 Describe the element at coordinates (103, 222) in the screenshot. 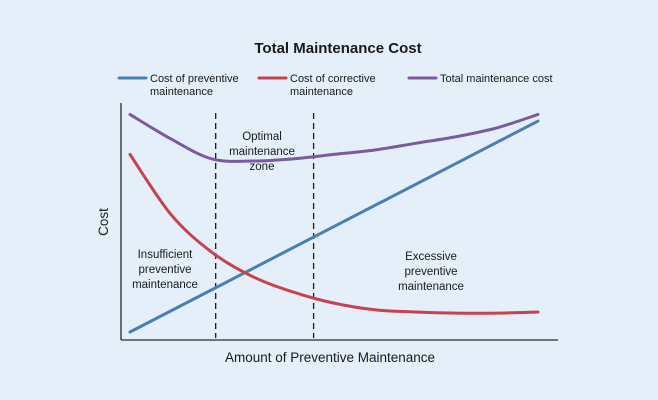

I see `y-axis-label: Cost` at that location.